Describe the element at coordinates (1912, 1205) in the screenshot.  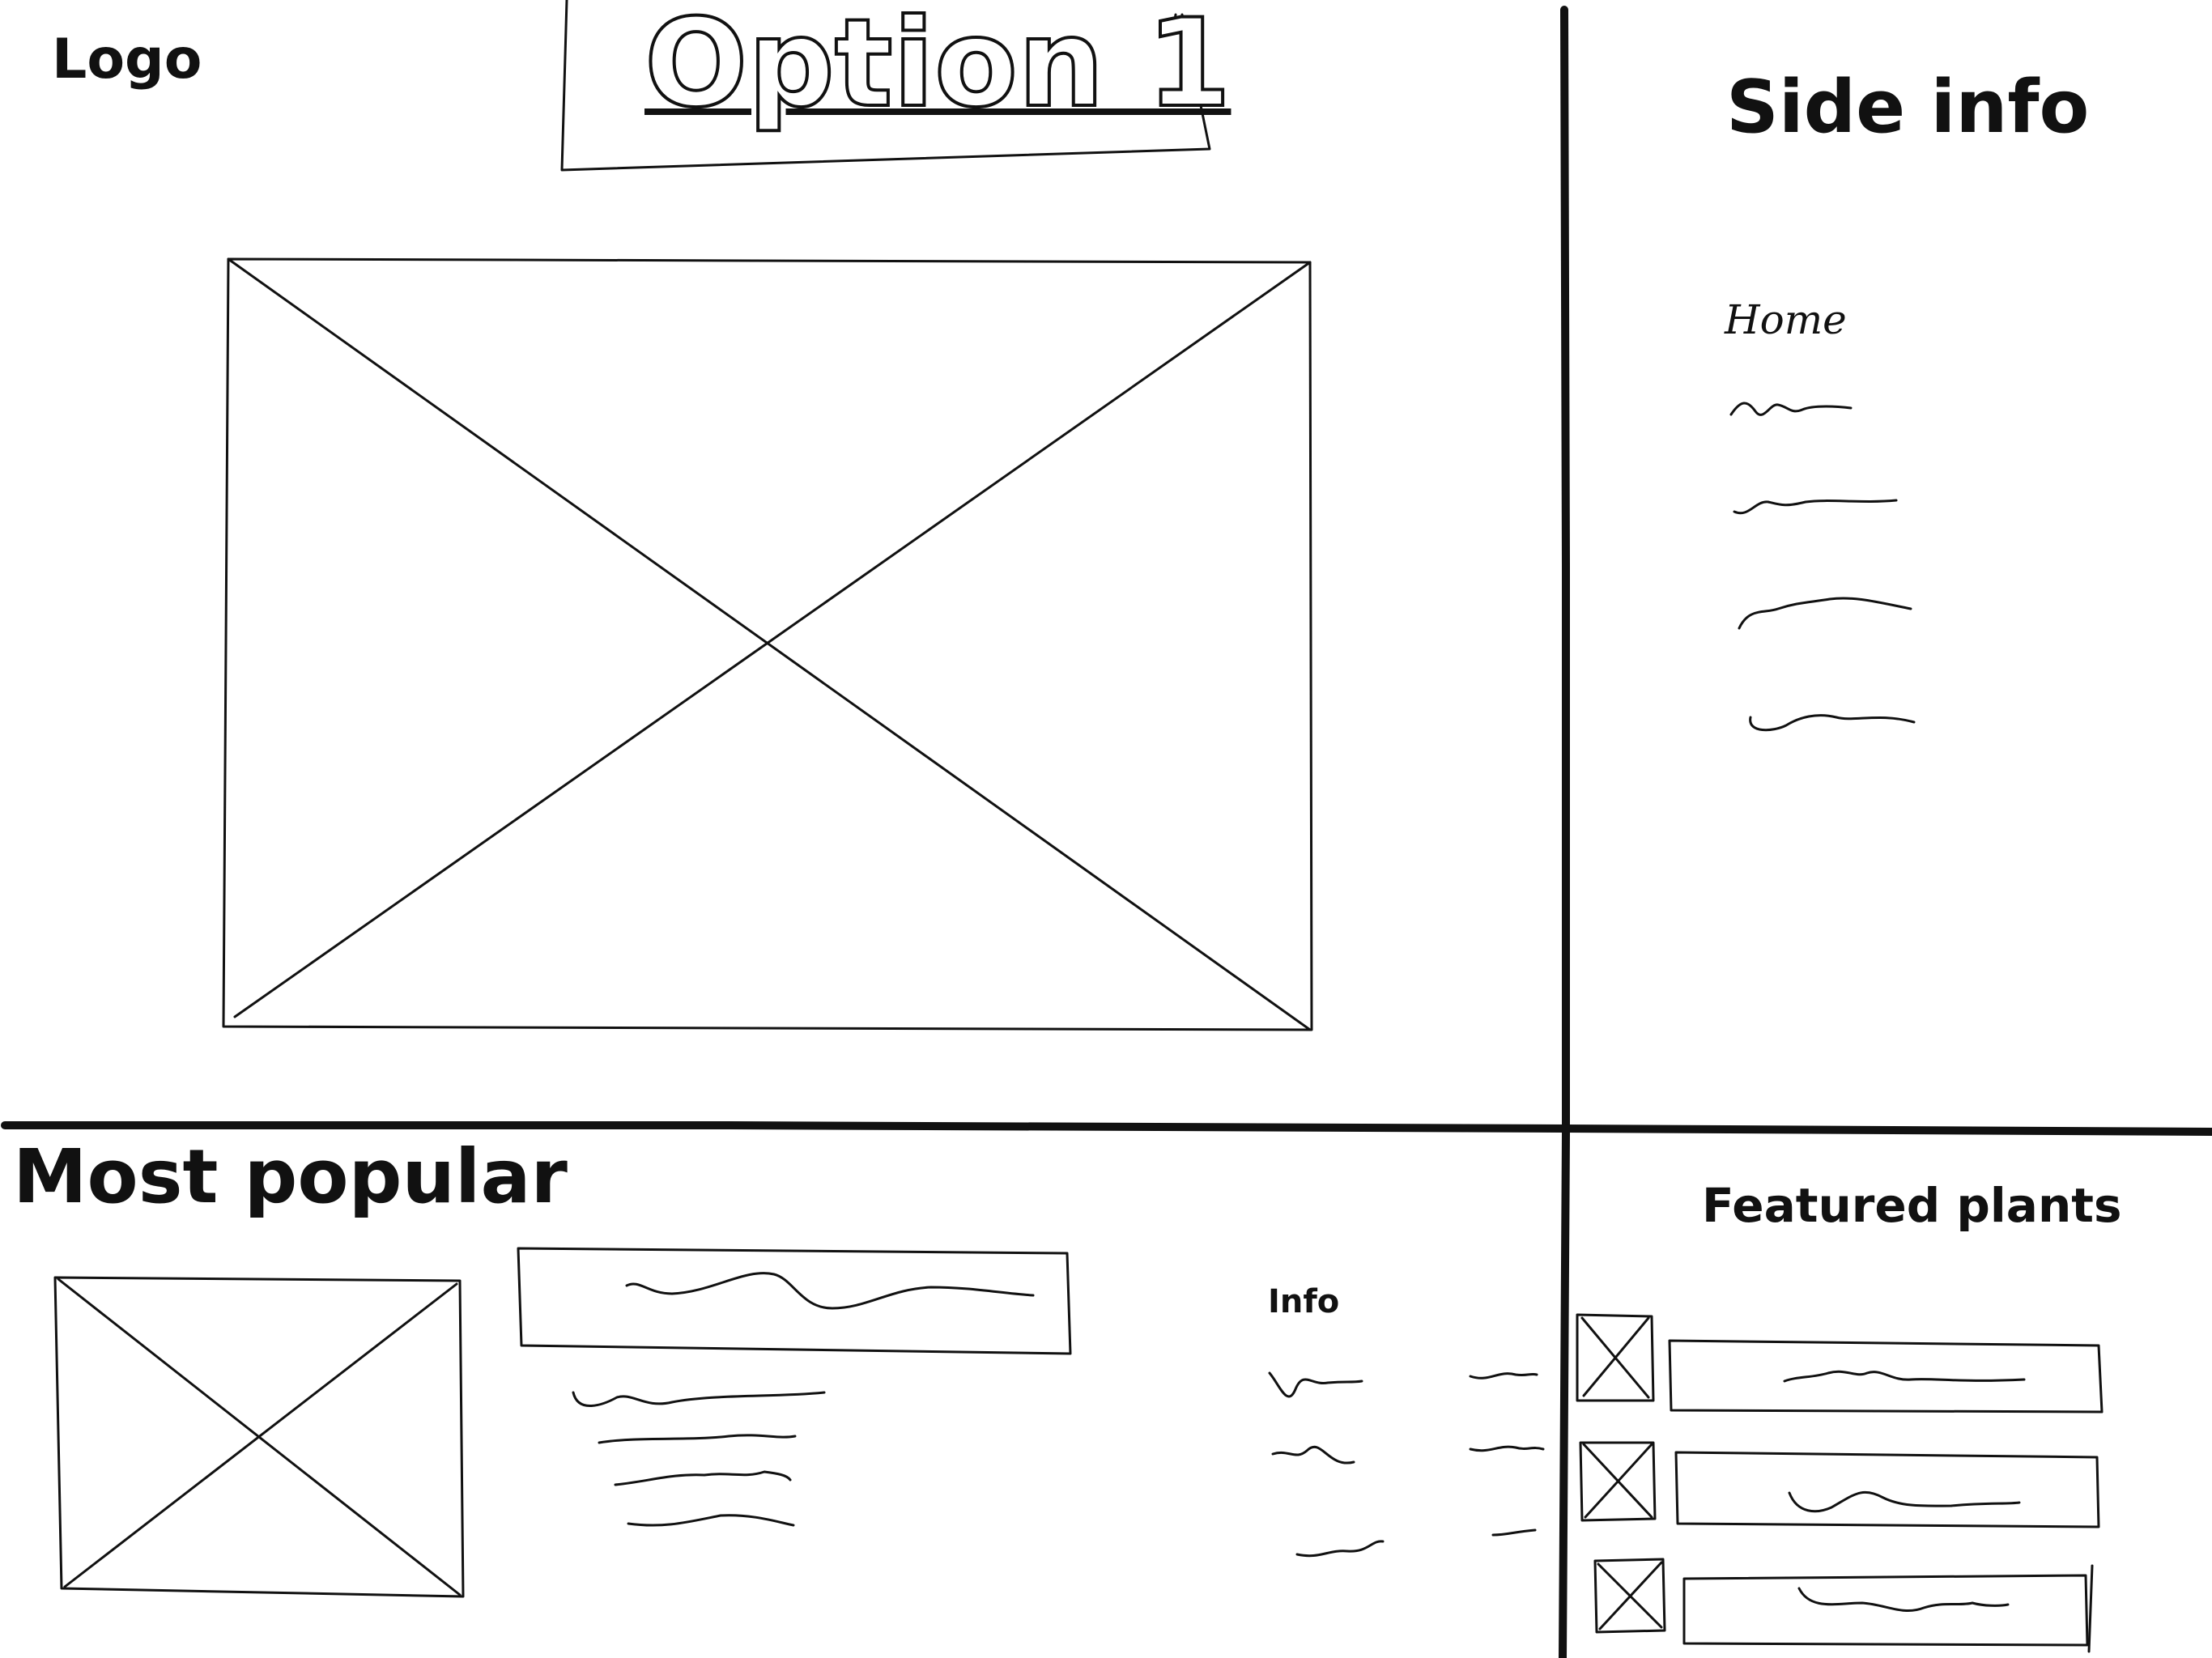
I see `featured-plants-title: Featured plants` at that location.